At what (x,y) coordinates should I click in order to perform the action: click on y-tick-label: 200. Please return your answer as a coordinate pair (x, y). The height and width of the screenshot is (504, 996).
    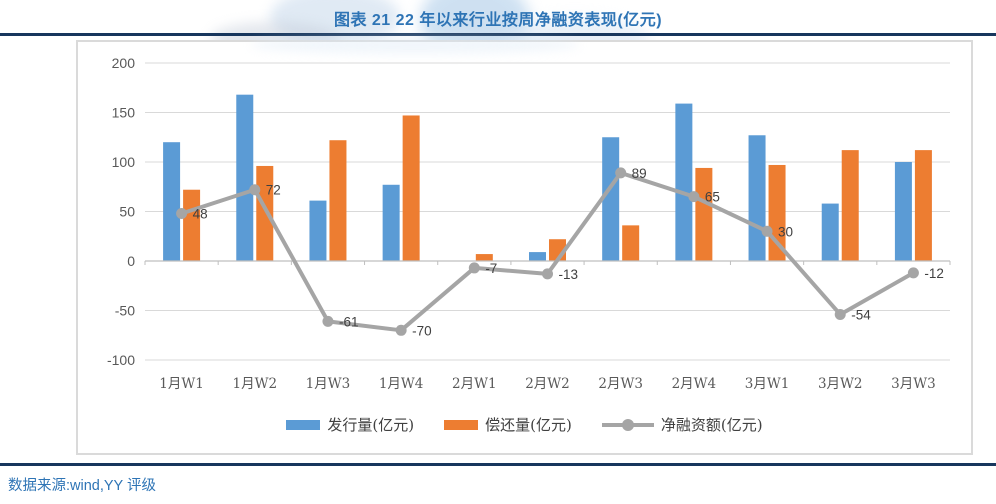
    Looking at the image, I should click on (124, 63).